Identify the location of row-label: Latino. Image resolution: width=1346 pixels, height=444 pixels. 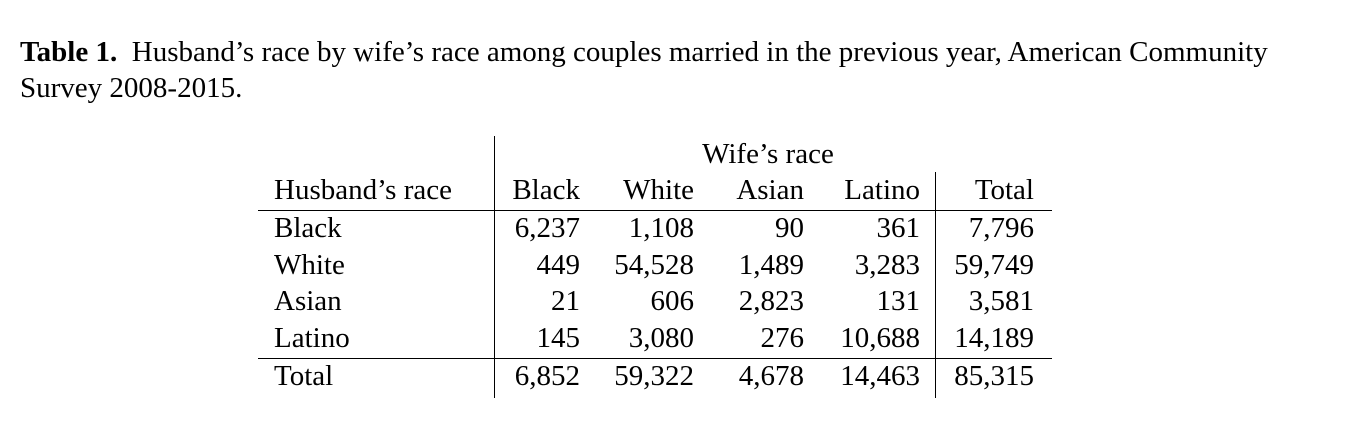
(312, 338).